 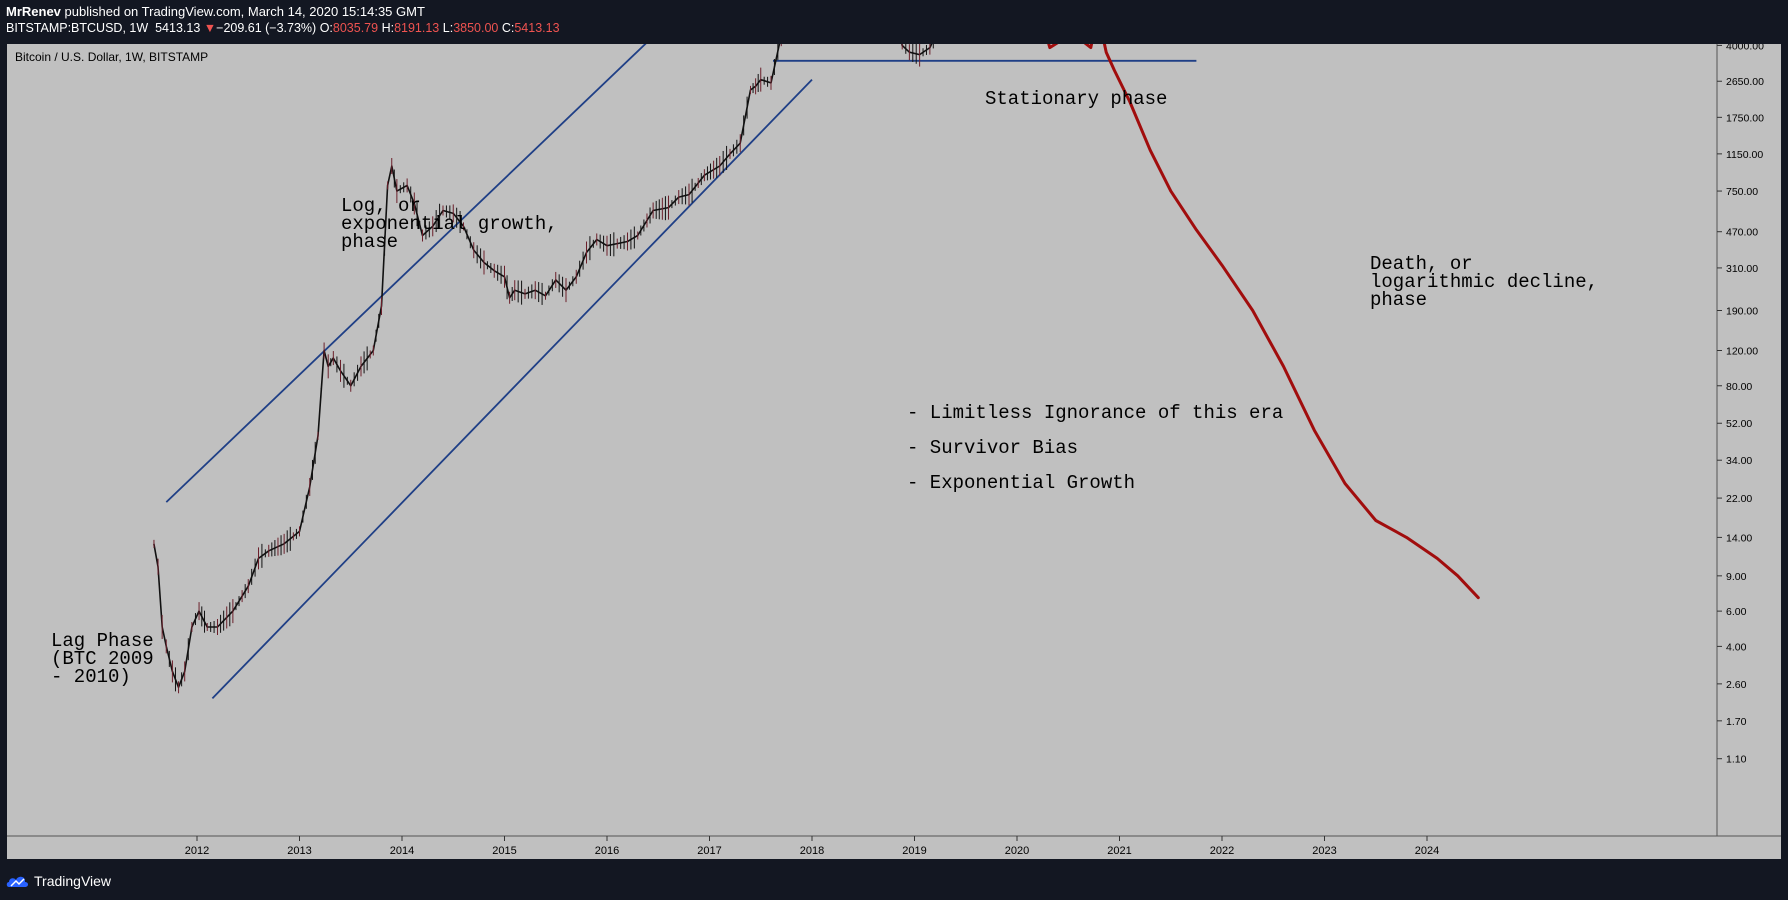 I want to click on annotation-survivor-bias: - Survivor Bias, so click(x=992, y=448).